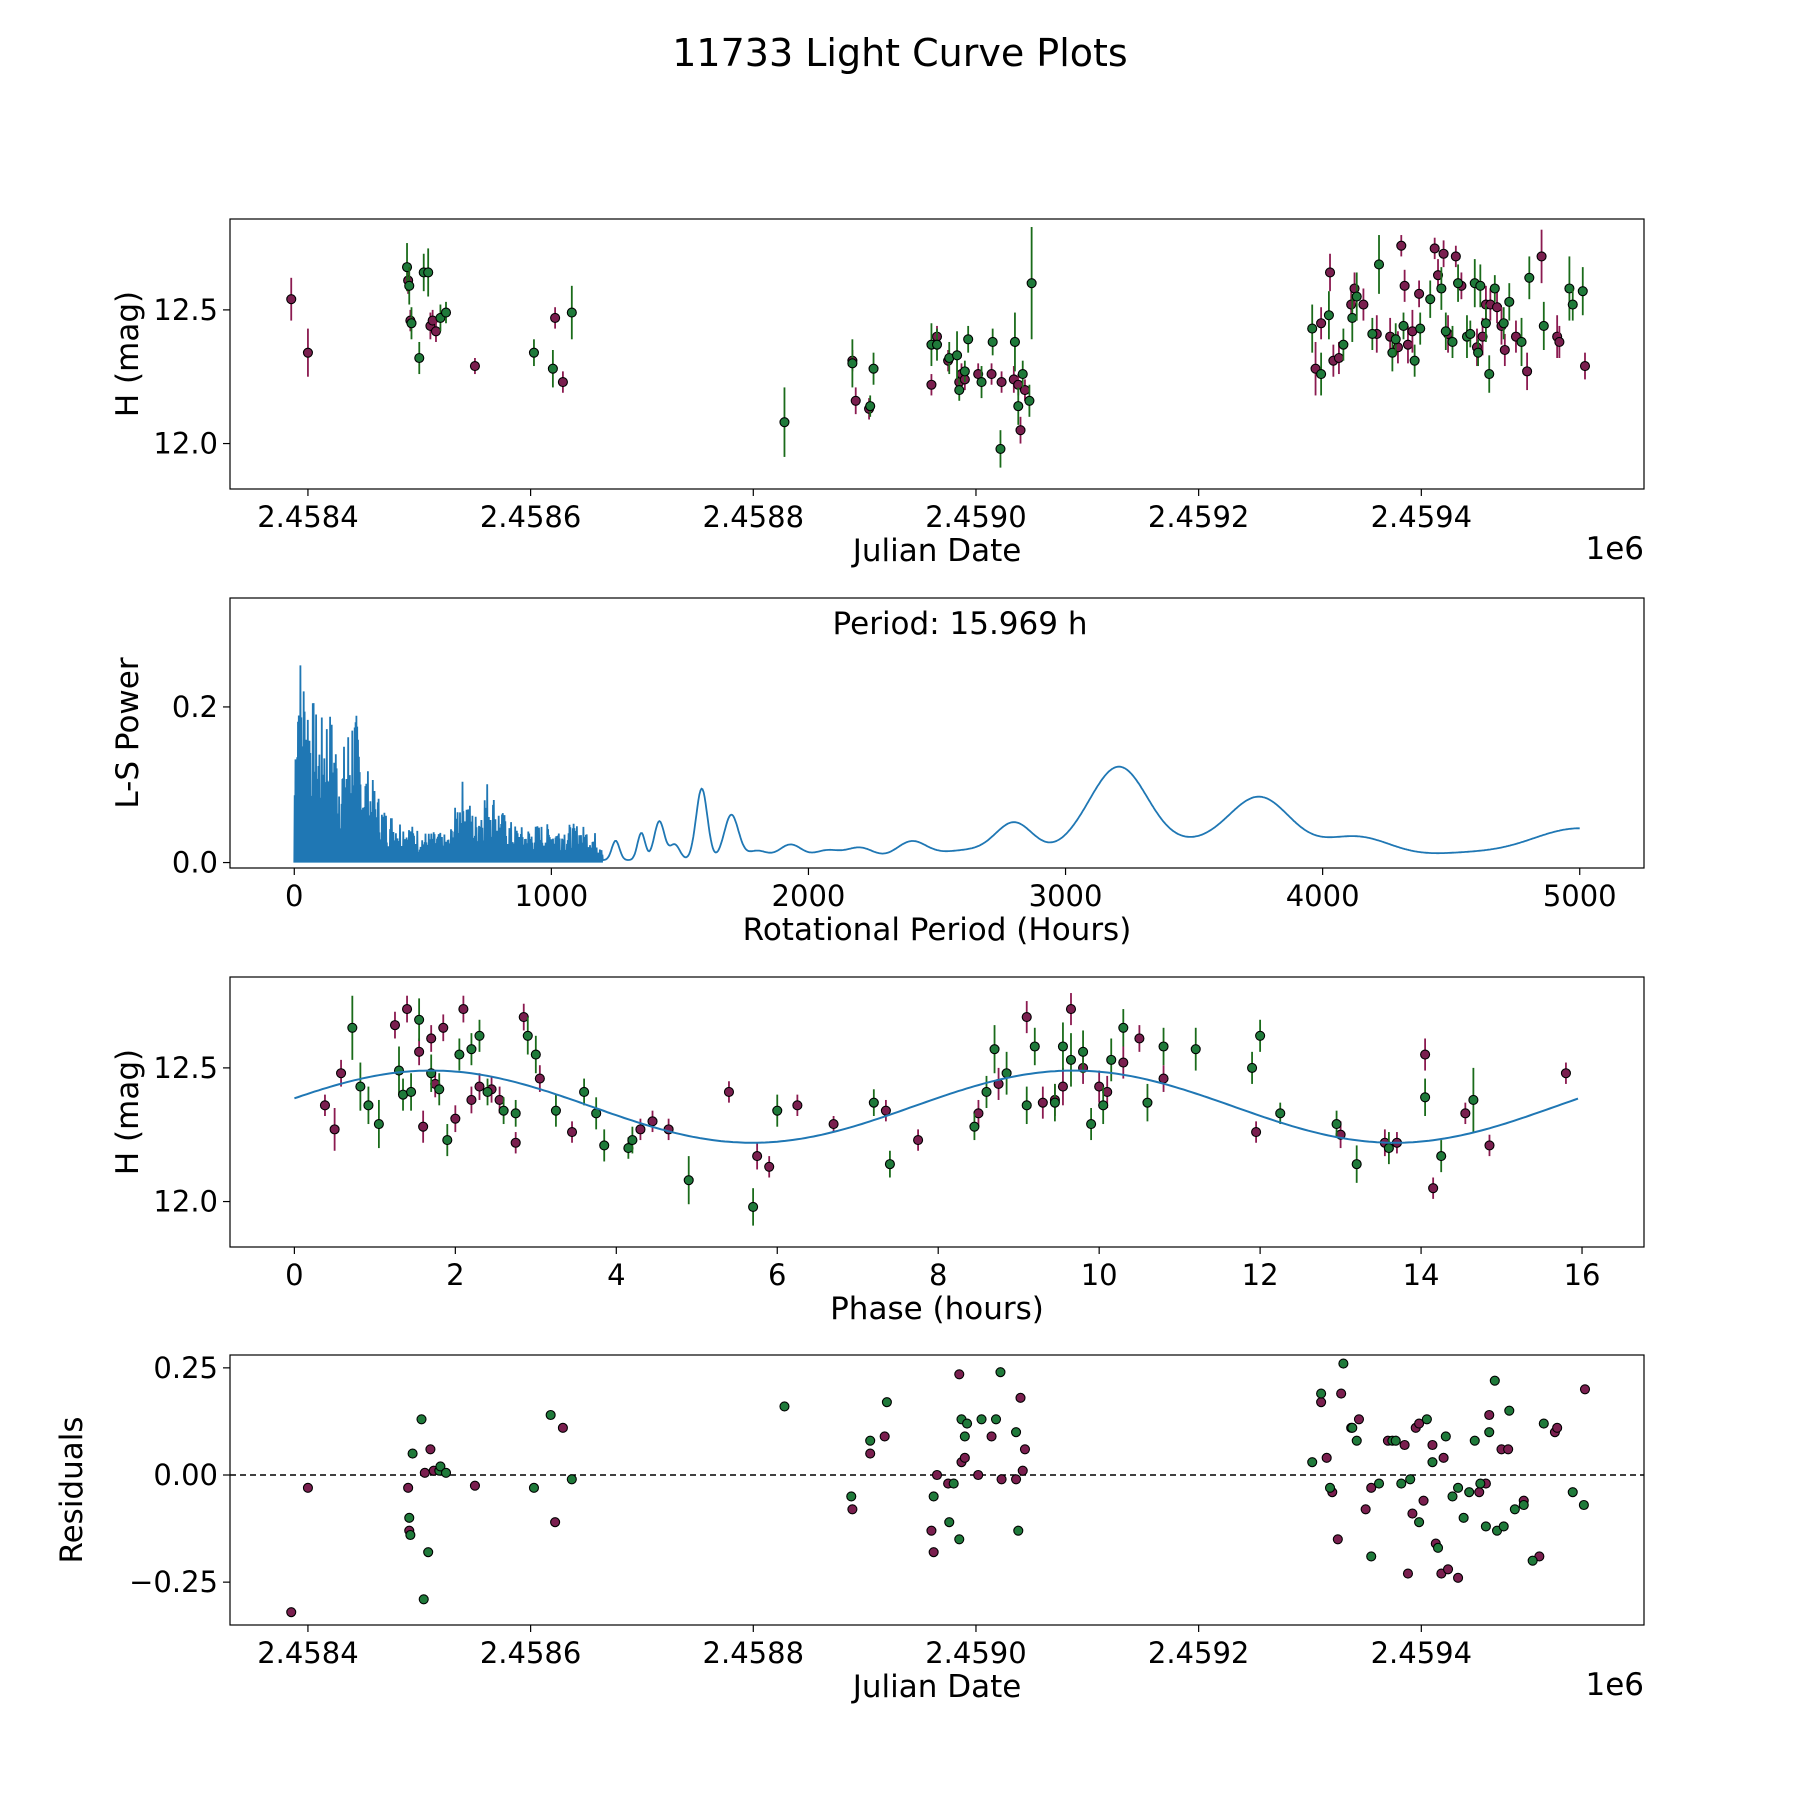 The width and height of the screenshot is (1800, 1800). Describe the element at coordinates (307, 1653) in the screenshot. I see `x-tick-label: 2.4584` at that location.